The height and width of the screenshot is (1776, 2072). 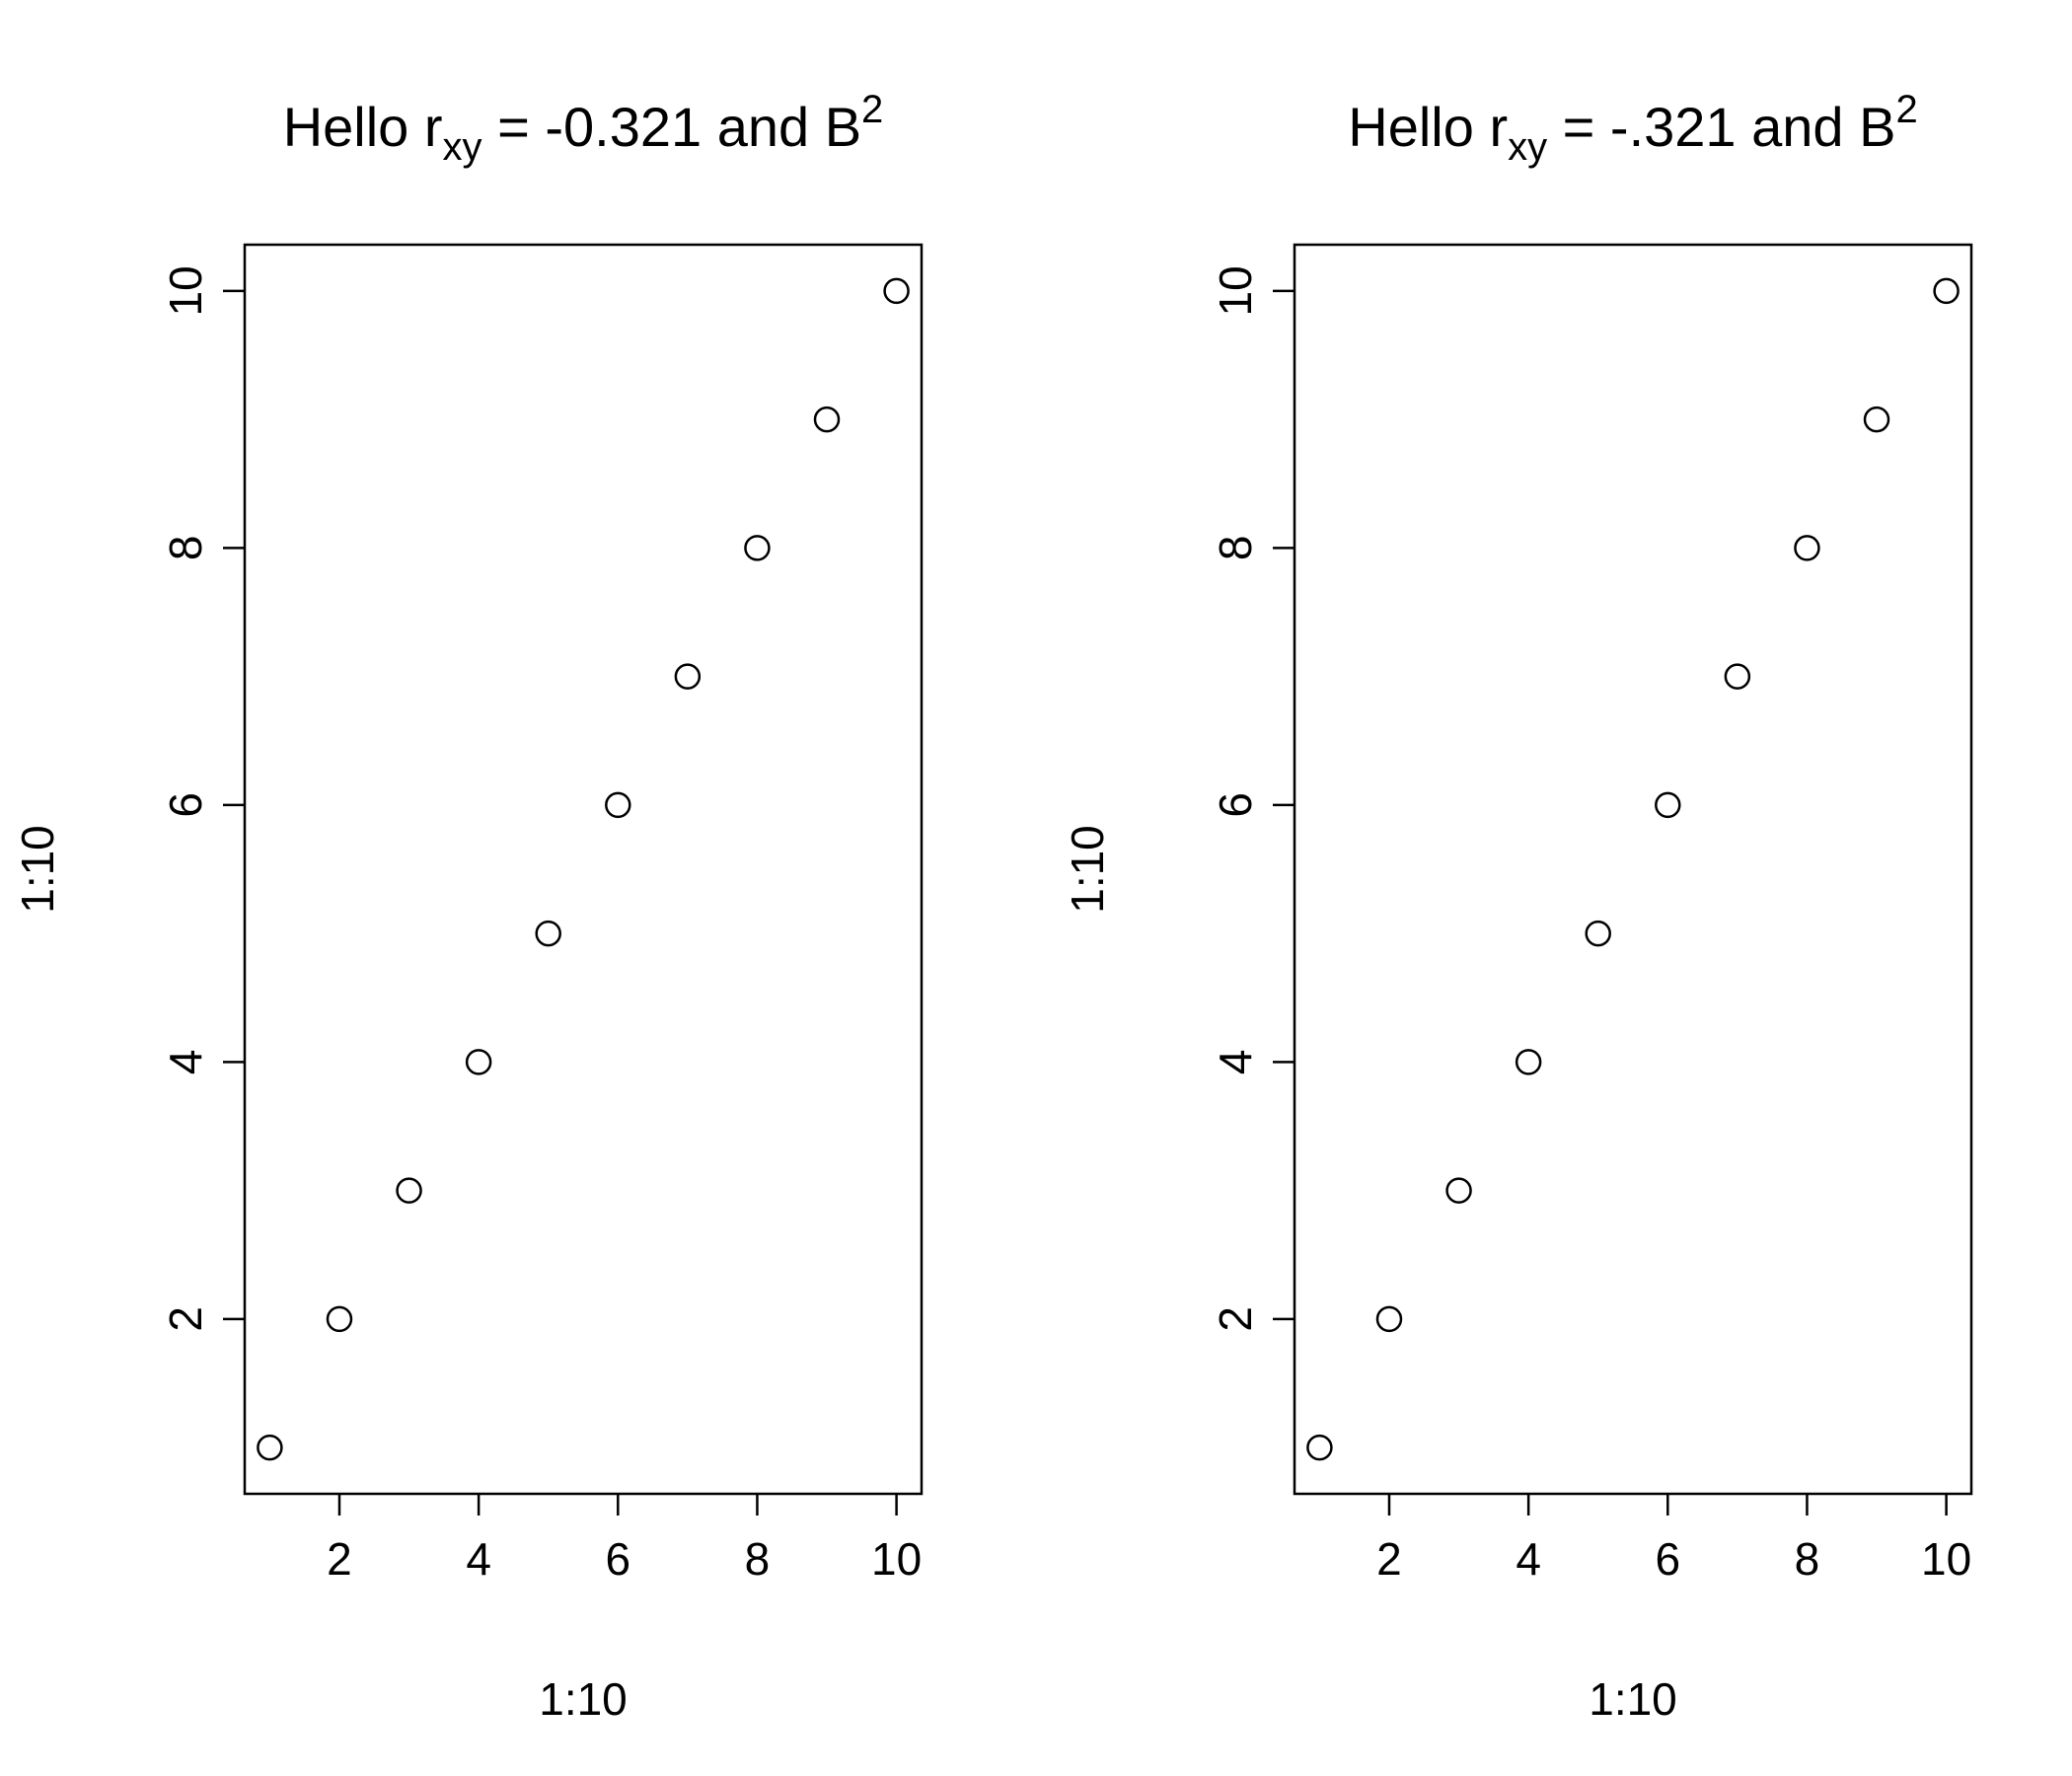 I want to click on chart-title: Hello rxy = -0.321 and B2, so click(x=584, y=128).